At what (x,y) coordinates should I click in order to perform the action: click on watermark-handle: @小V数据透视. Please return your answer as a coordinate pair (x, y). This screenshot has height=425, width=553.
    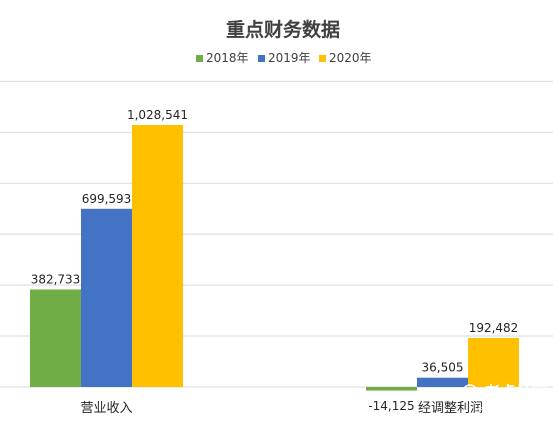
    Looking at the image, I should click on (509, 410).